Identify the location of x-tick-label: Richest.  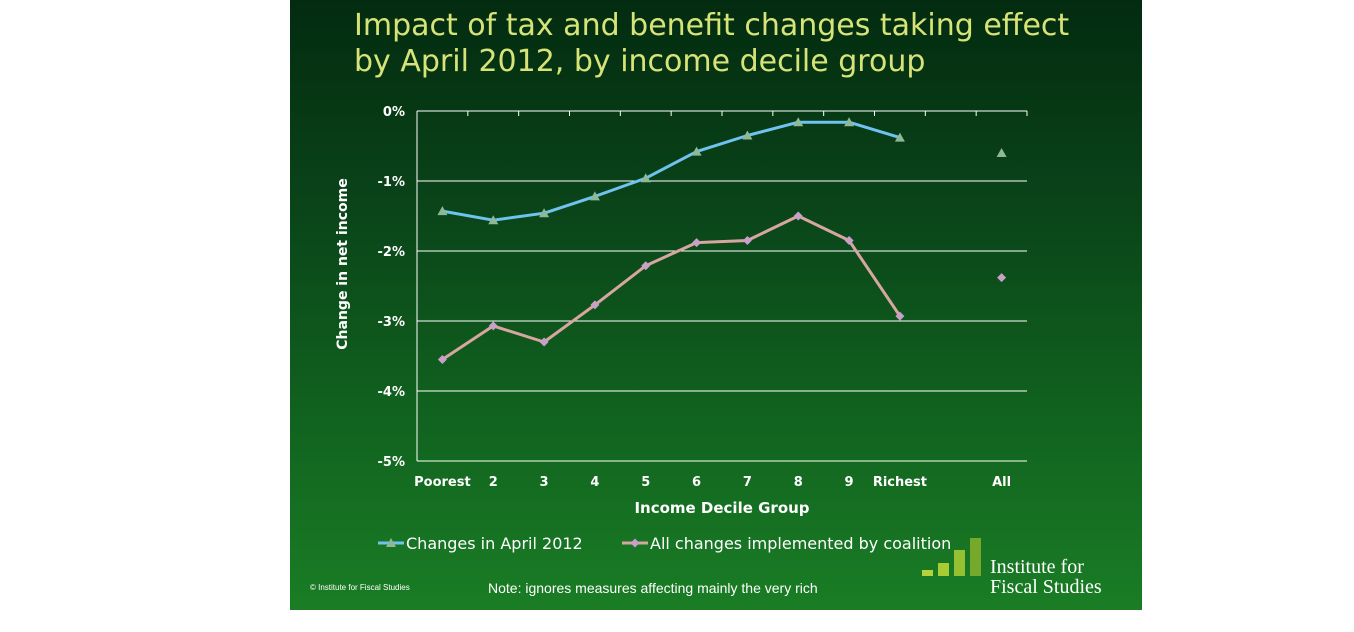
(900, 482).